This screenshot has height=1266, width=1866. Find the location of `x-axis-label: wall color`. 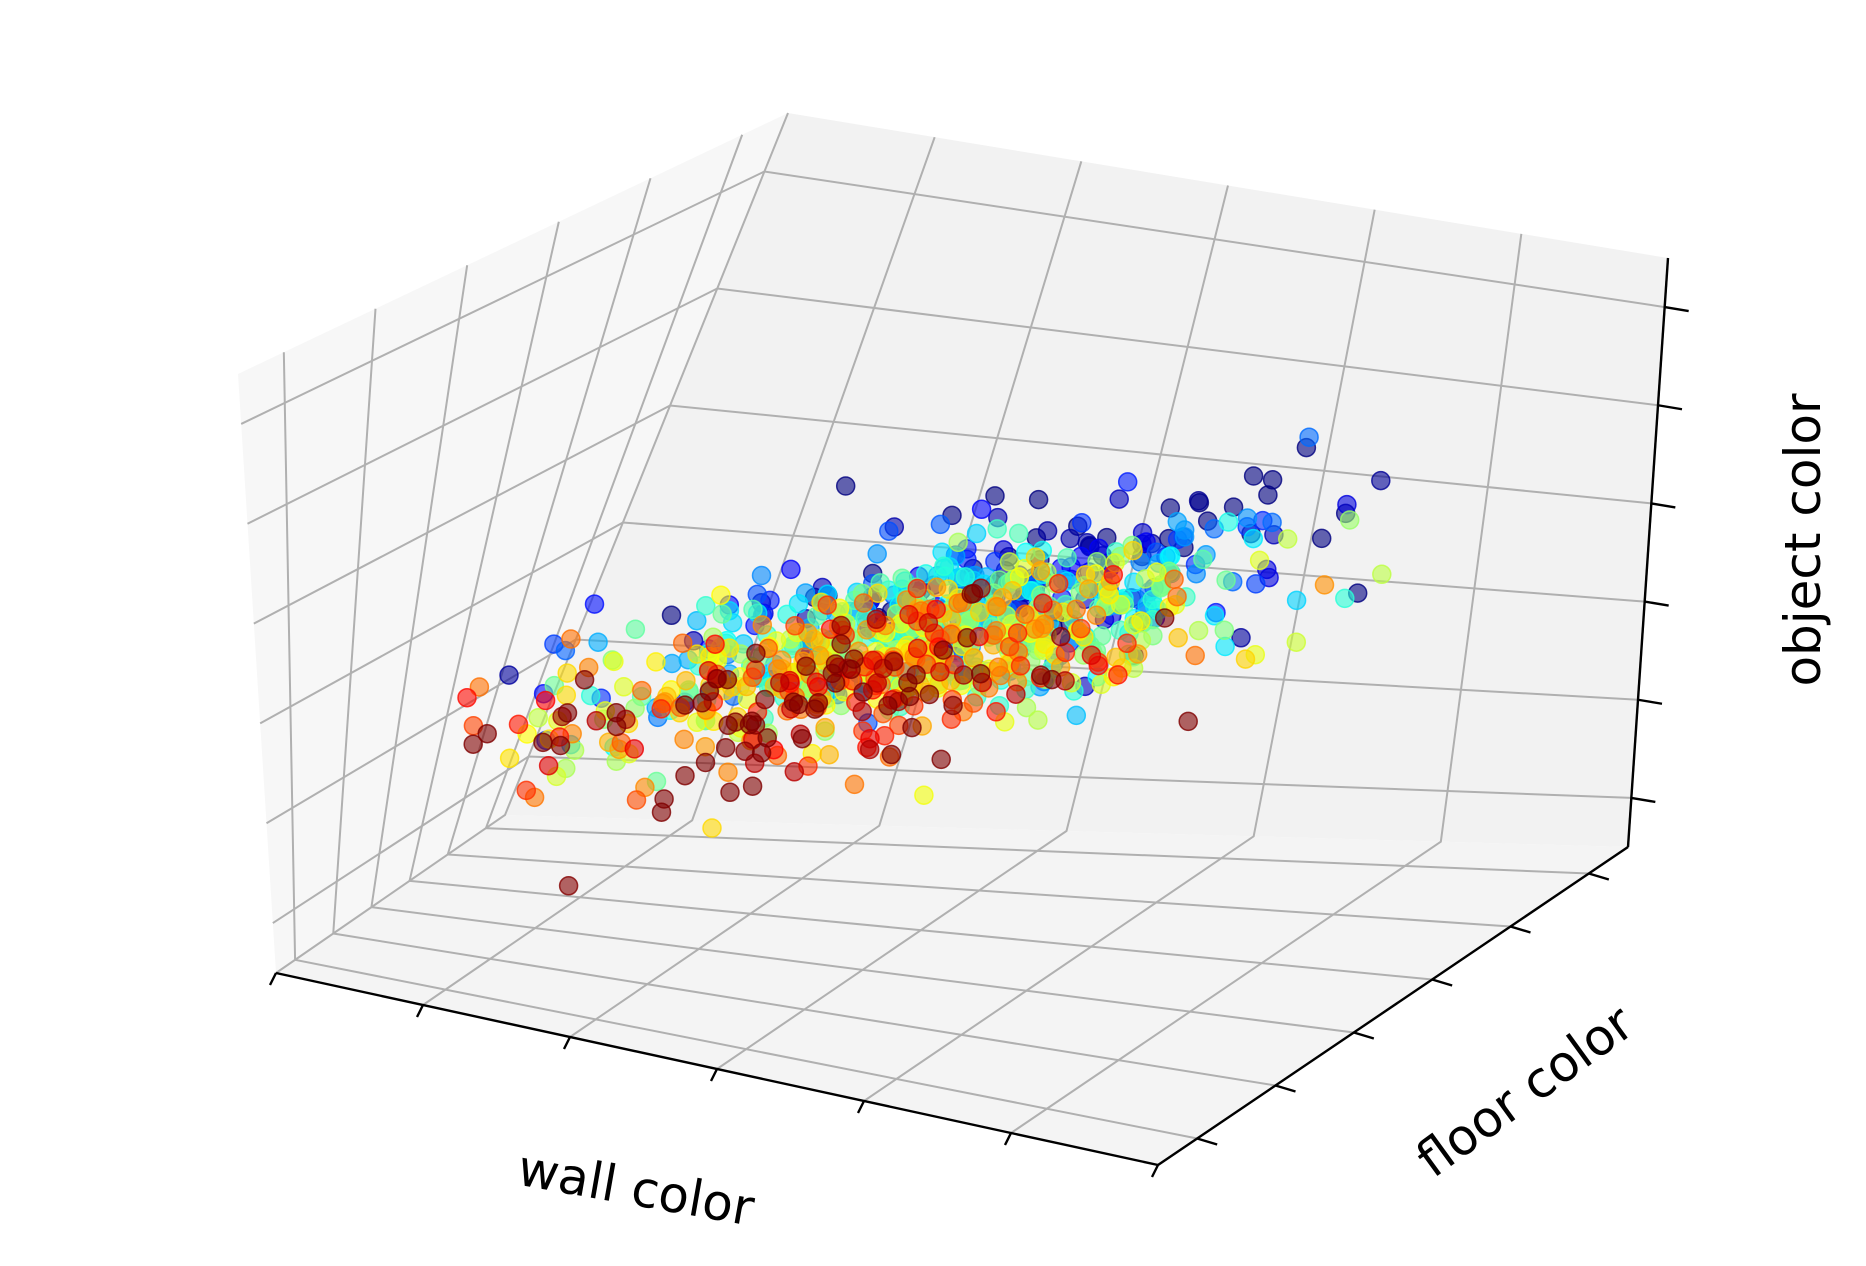

x-axis-label: wall color is located at coordinates (636, 1188).